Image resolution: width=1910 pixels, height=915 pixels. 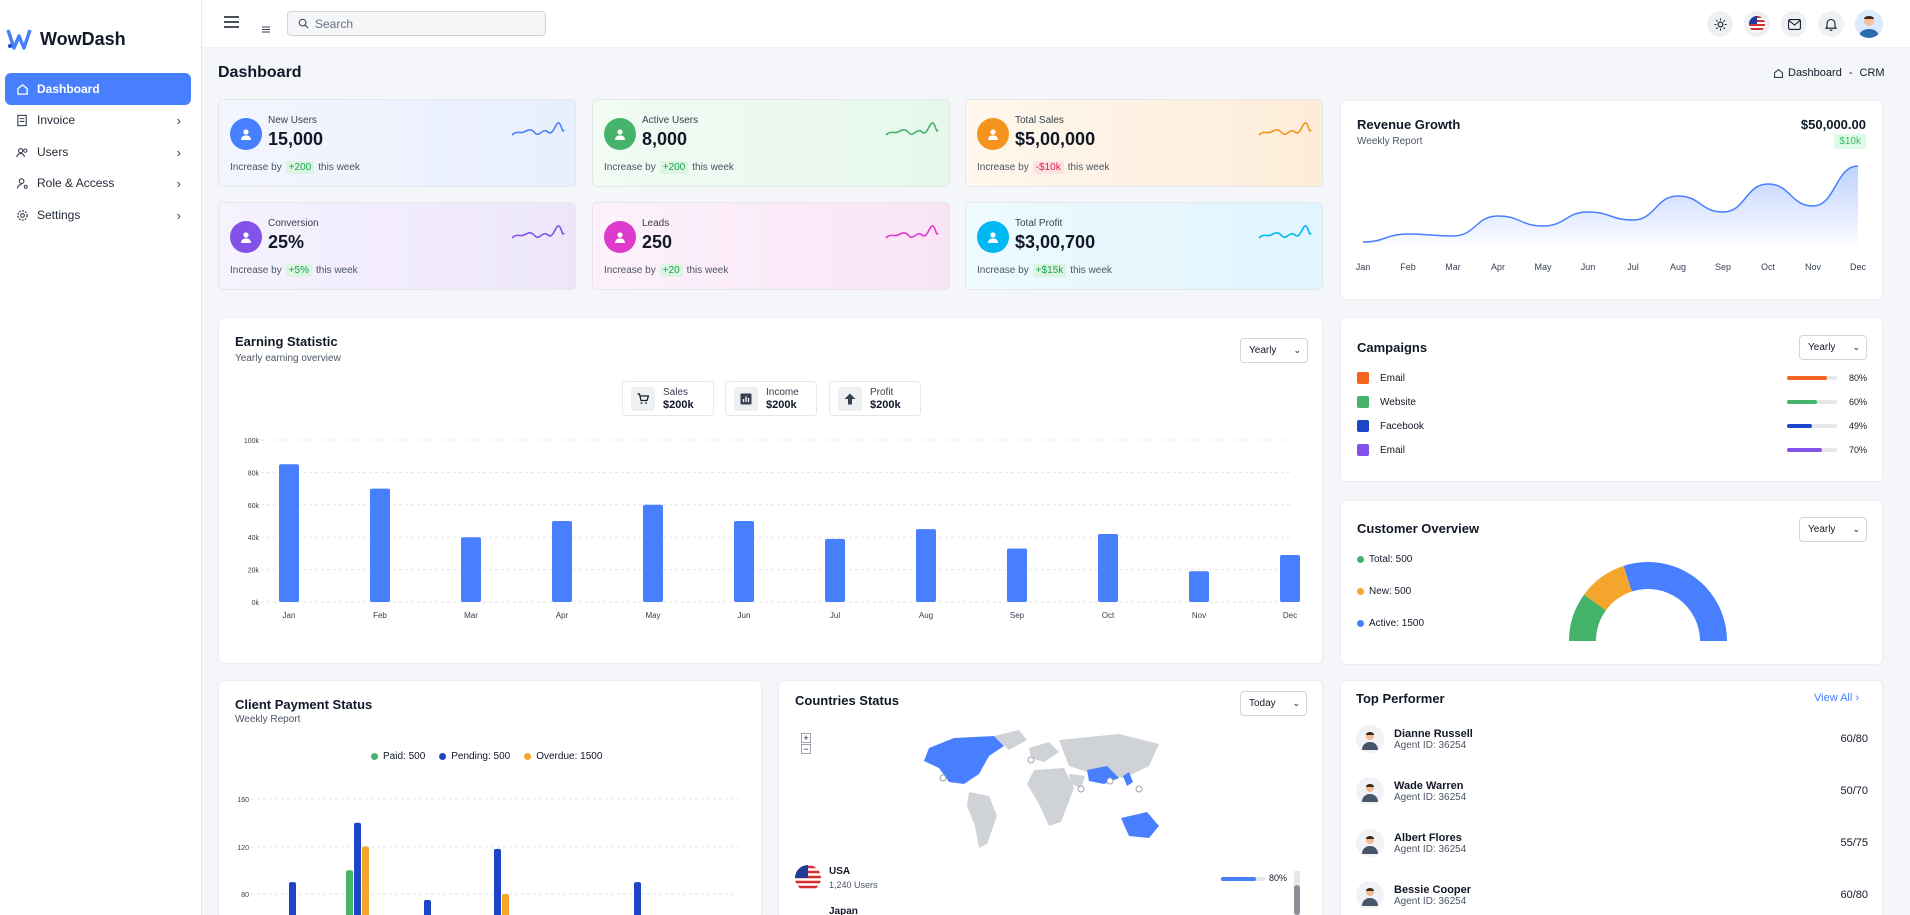 I want to click on country-progress, so click(x=1243, y=879).